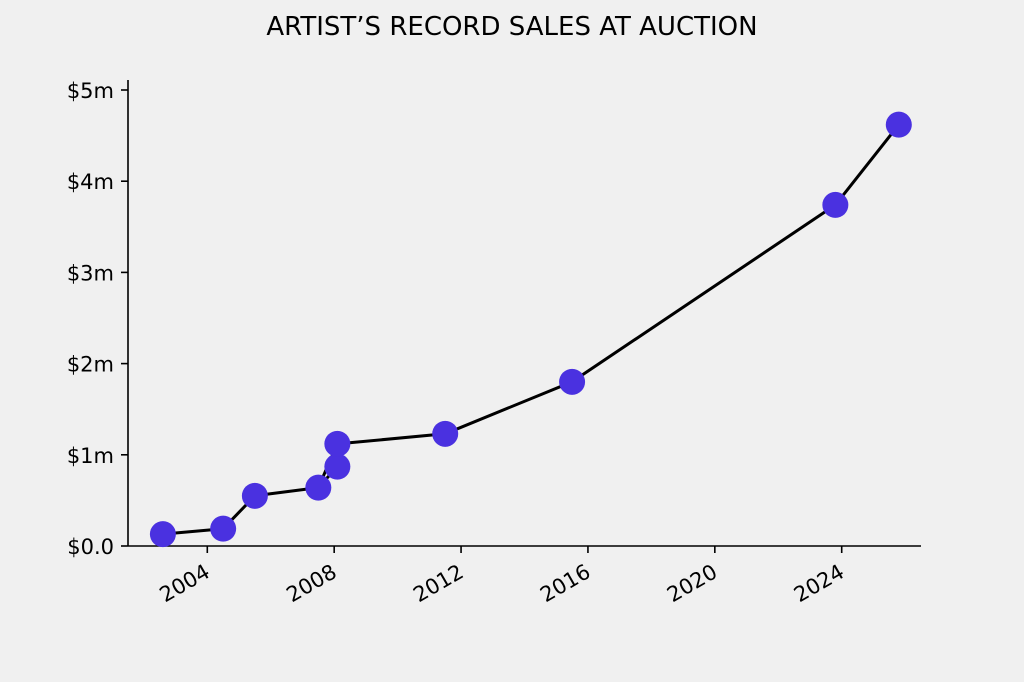 The height and width of the screenshot is (682, 1024). I want to click on x-tick-label: 2020, so click(692, 584).